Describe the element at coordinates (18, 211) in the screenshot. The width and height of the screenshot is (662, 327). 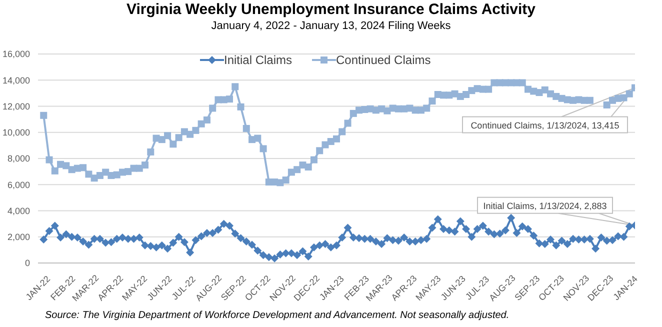
I see `y-tick-label: 4,000` at that location.